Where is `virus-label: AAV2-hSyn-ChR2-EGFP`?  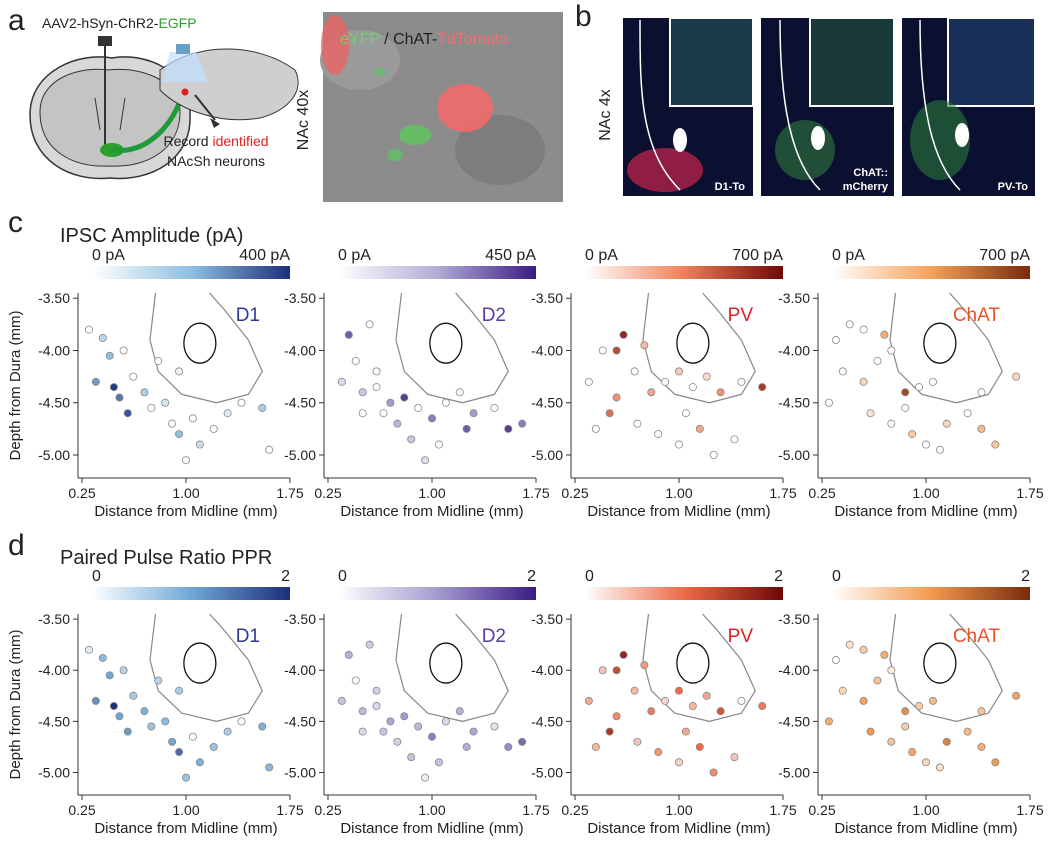
virus-label: AAV2-hSyn-ChR2-EGFP is located at coordinates (119, 23).